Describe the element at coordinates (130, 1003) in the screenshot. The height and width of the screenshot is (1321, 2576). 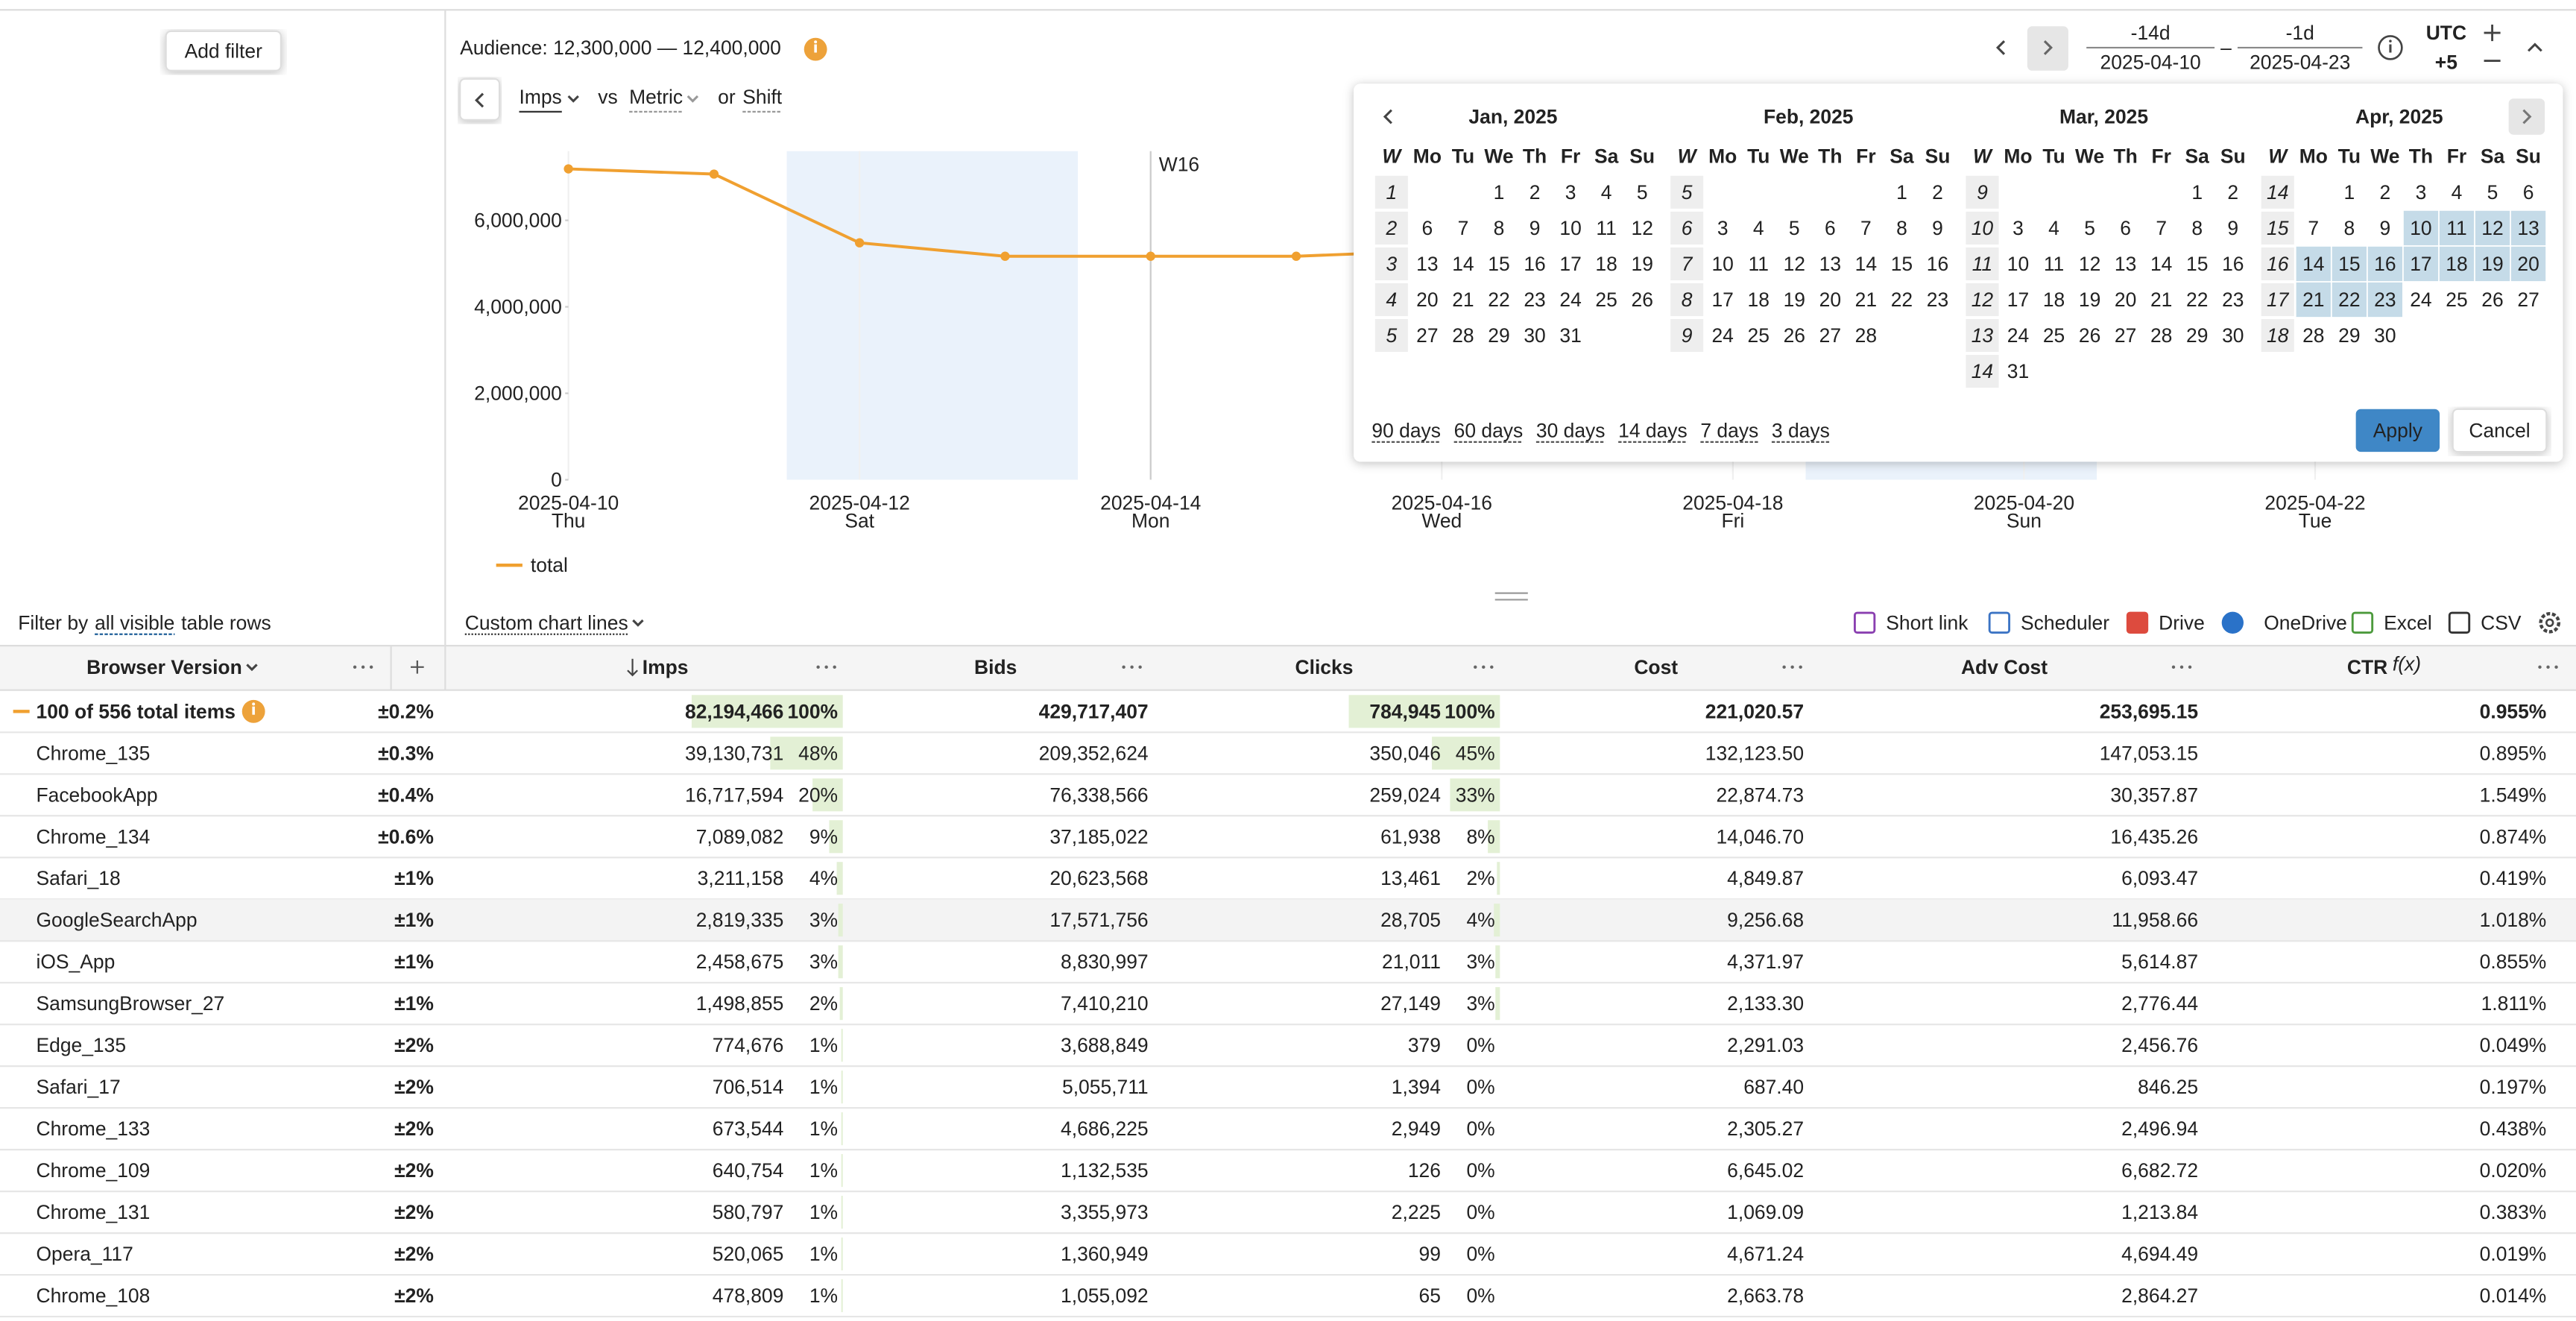
I see `row-name: SamsungBrowser_27` at that location.